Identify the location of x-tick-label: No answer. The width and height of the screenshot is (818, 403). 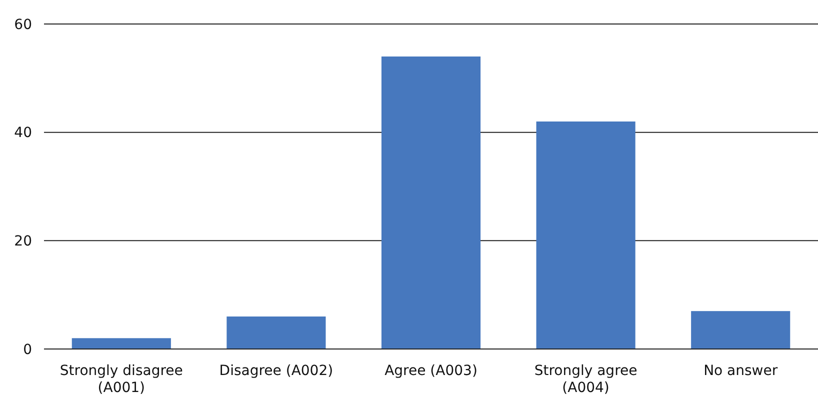
(741, 371).